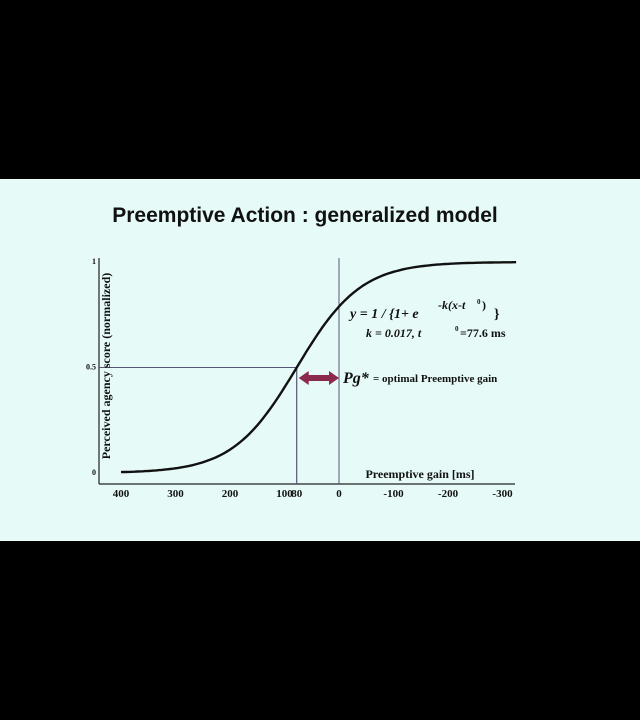 Image resolution: width=640 pixels, height=720 pixels. What do you see at coordinates (479, 302) in the screenshot?
I see `equation-exponent-sup: 0` at bounding box center [479, 302].